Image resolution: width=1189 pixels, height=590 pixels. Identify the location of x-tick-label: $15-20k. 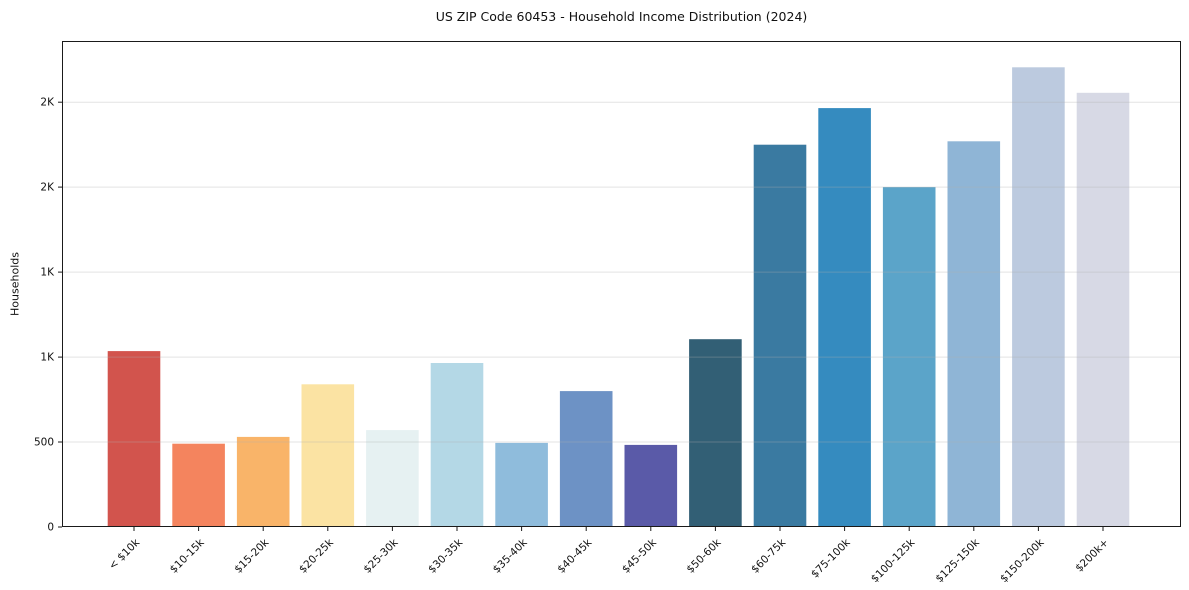
(252, 556).